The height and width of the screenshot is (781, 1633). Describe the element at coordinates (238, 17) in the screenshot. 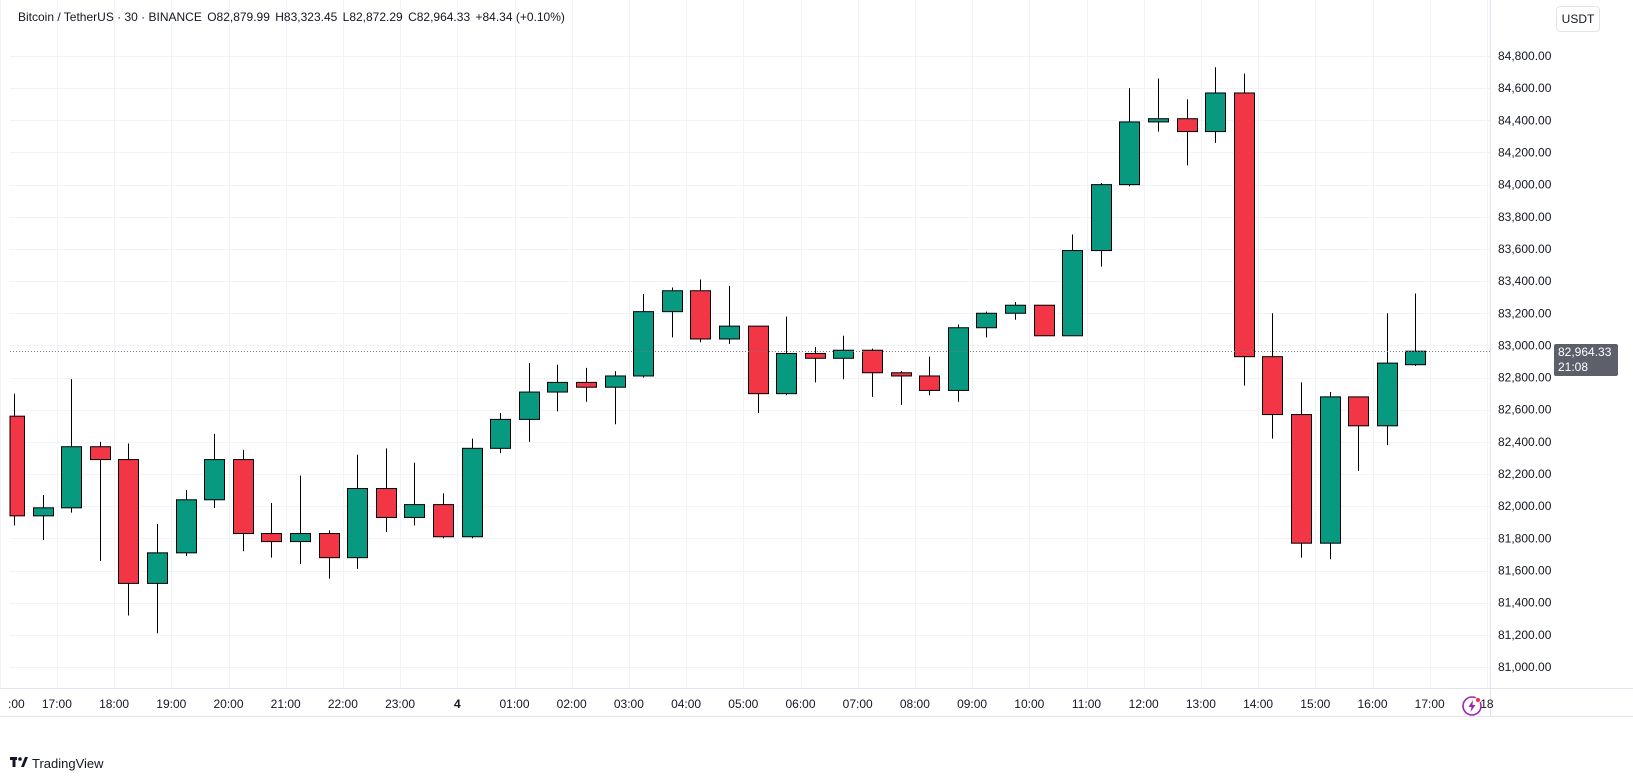

I see `ohlc-open: O82,879.99` at that location.